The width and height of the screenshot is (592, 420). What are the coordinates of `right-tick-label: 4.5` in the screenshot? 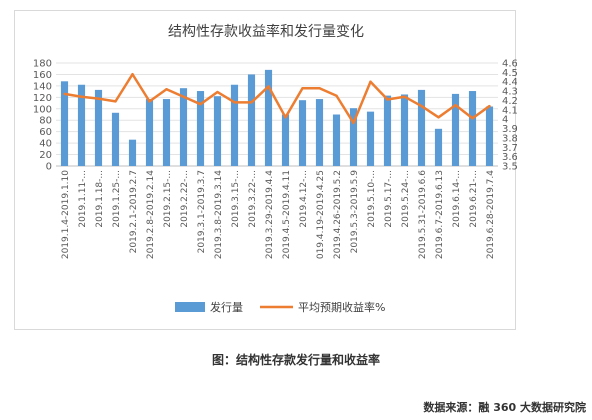 It's located at (509, 73).